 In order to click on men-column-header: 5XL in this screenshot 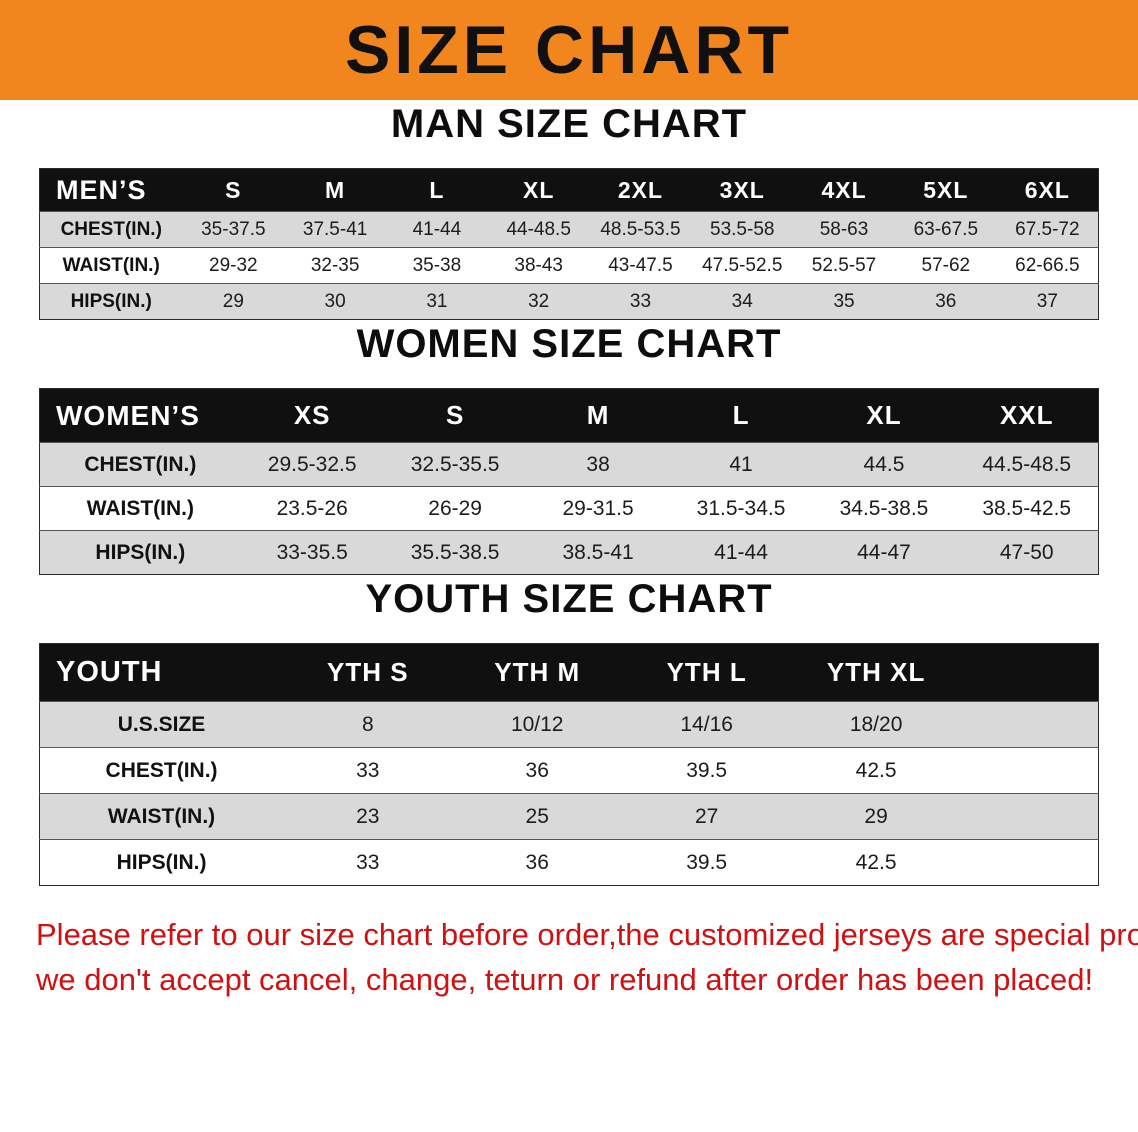, I will do `click(945, 190)`.